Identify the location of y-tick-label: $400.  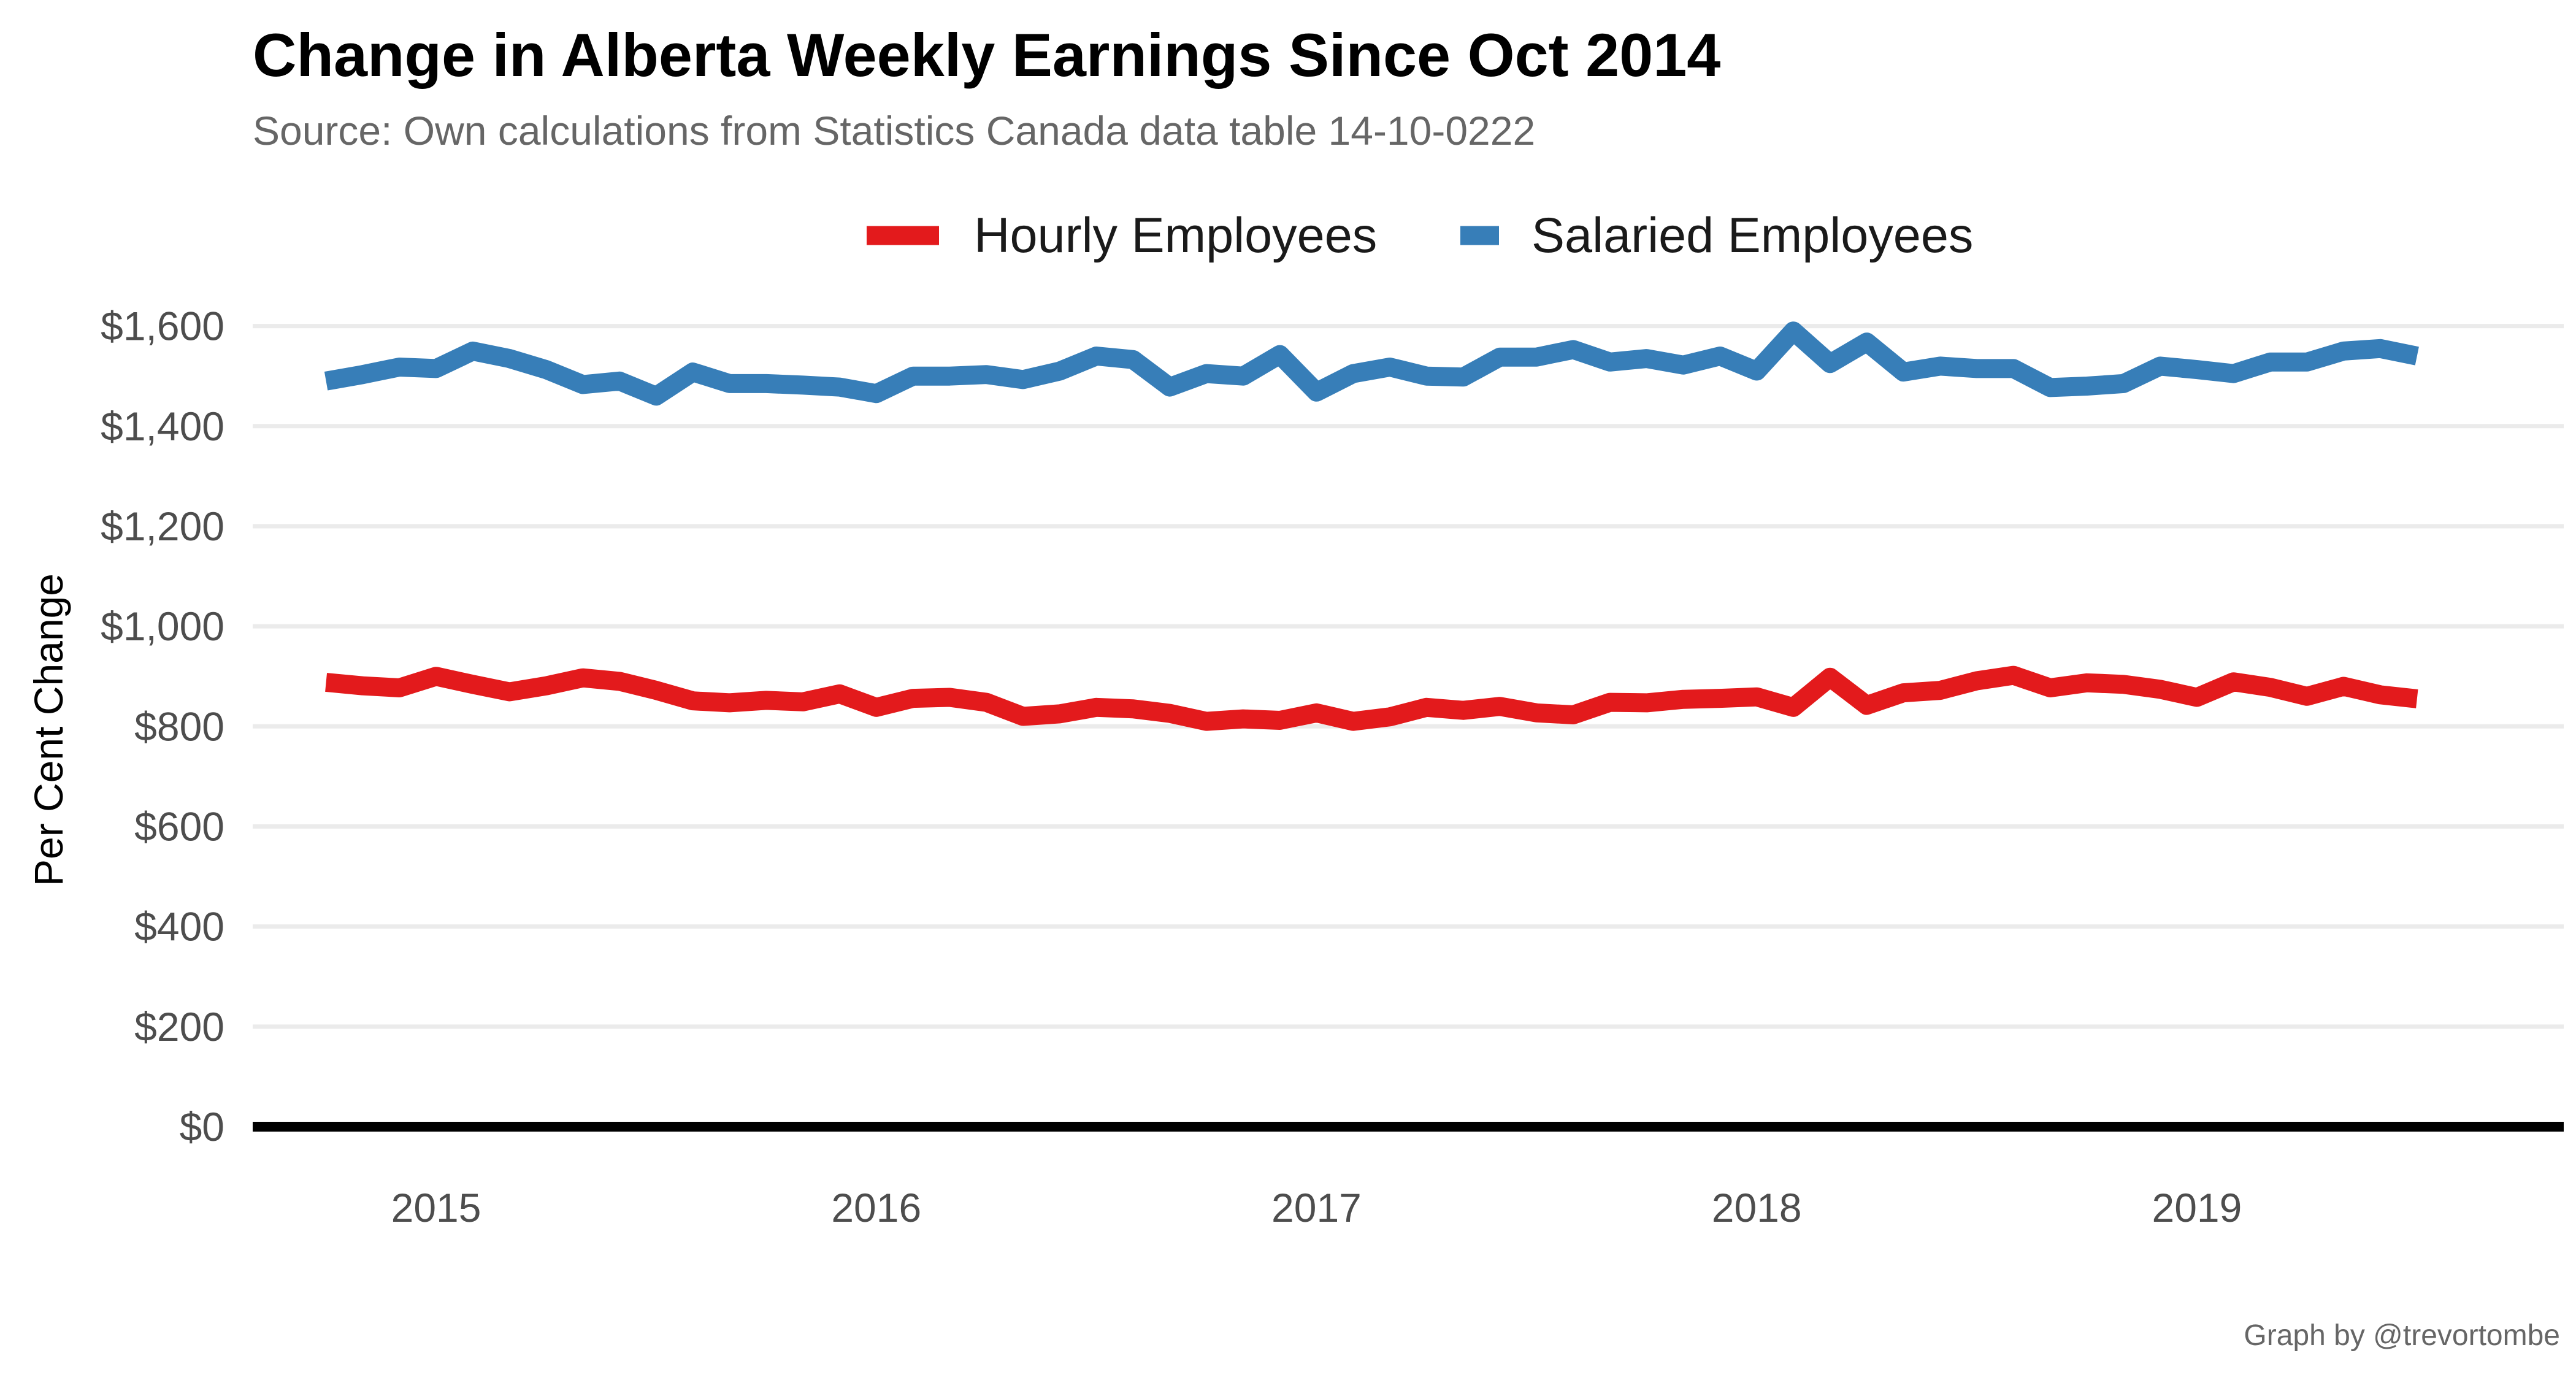
(179, 926).